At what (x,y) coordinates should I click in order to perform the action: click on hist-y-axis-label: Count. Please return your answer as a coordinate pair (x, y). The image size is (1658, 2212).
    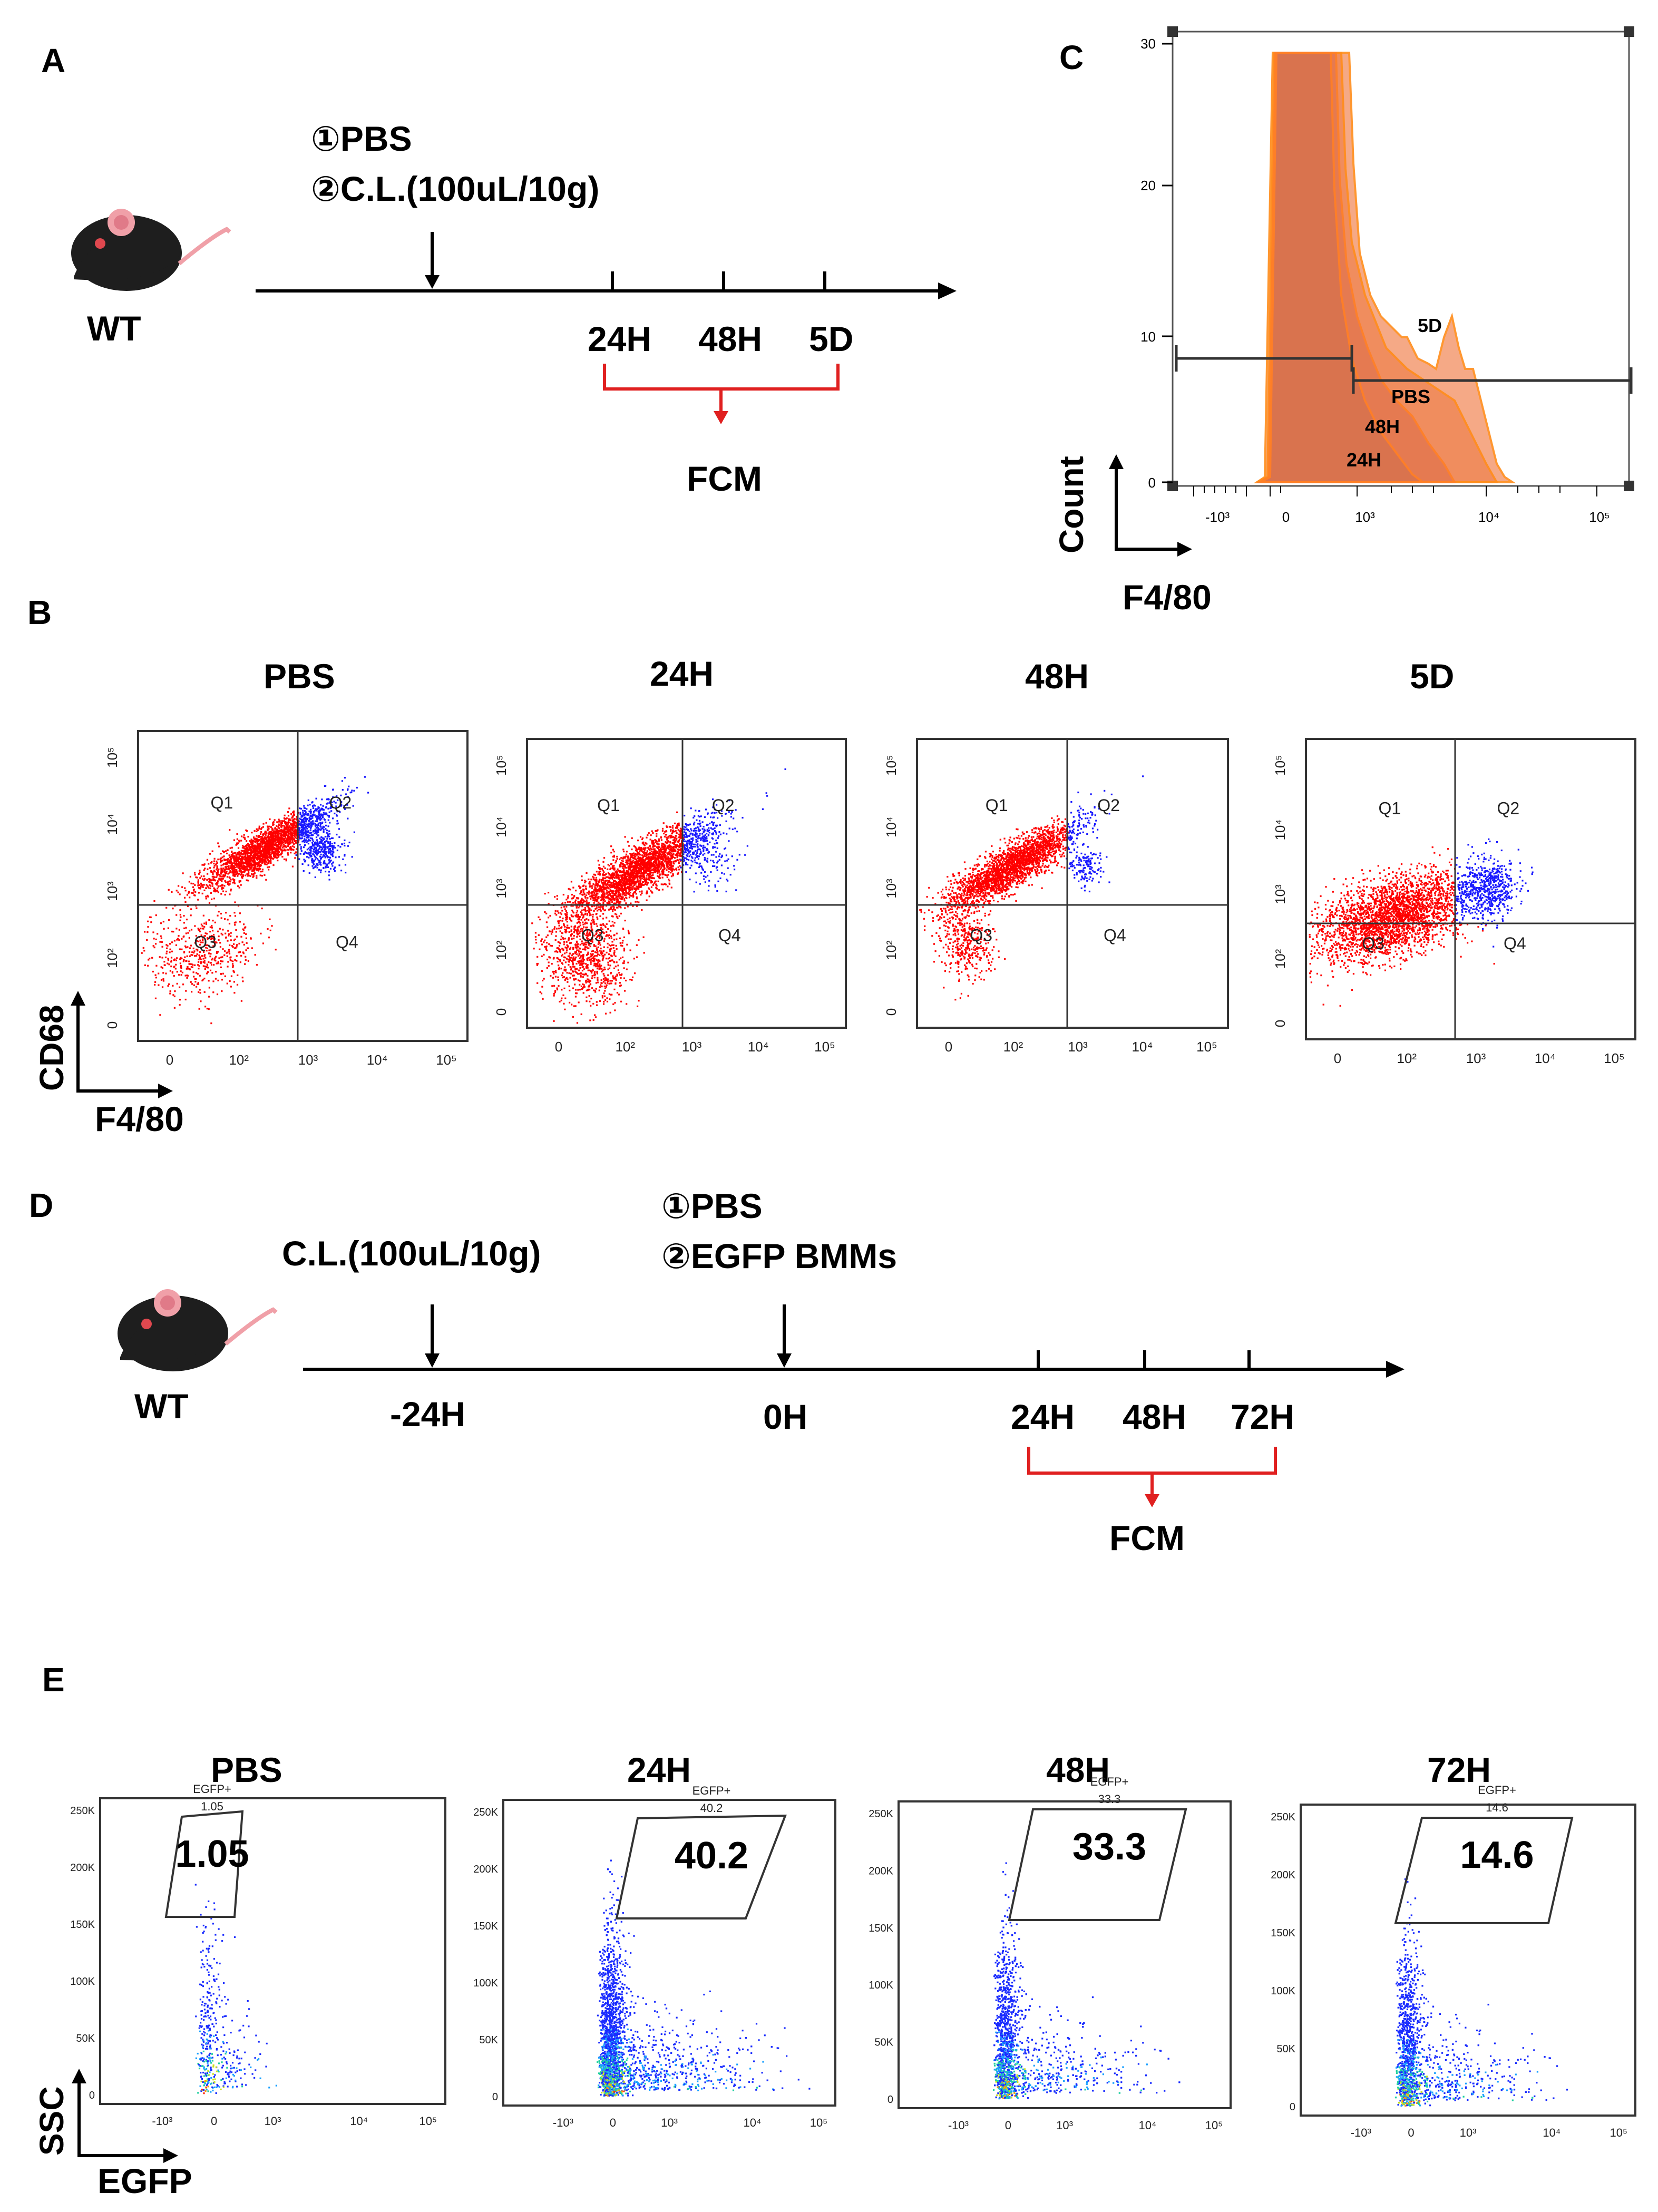
    Looking at the image, I should click on (1071, 504).